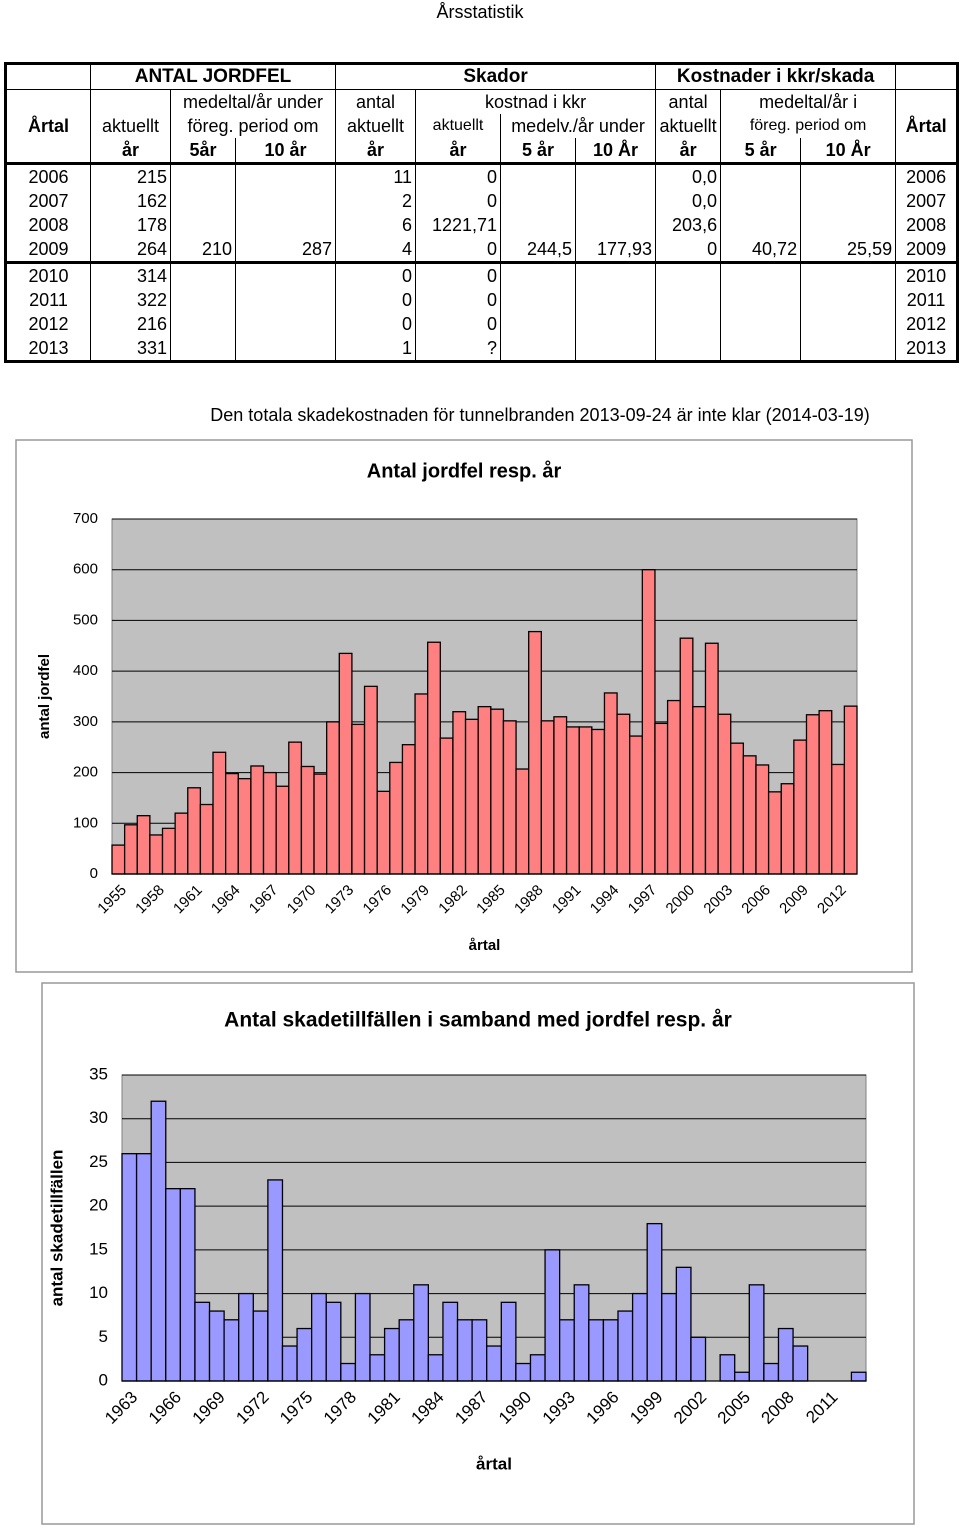 The height and width of the screenshot is (1528, 960). I want to click on table-cell: 216, so click(130, 324).